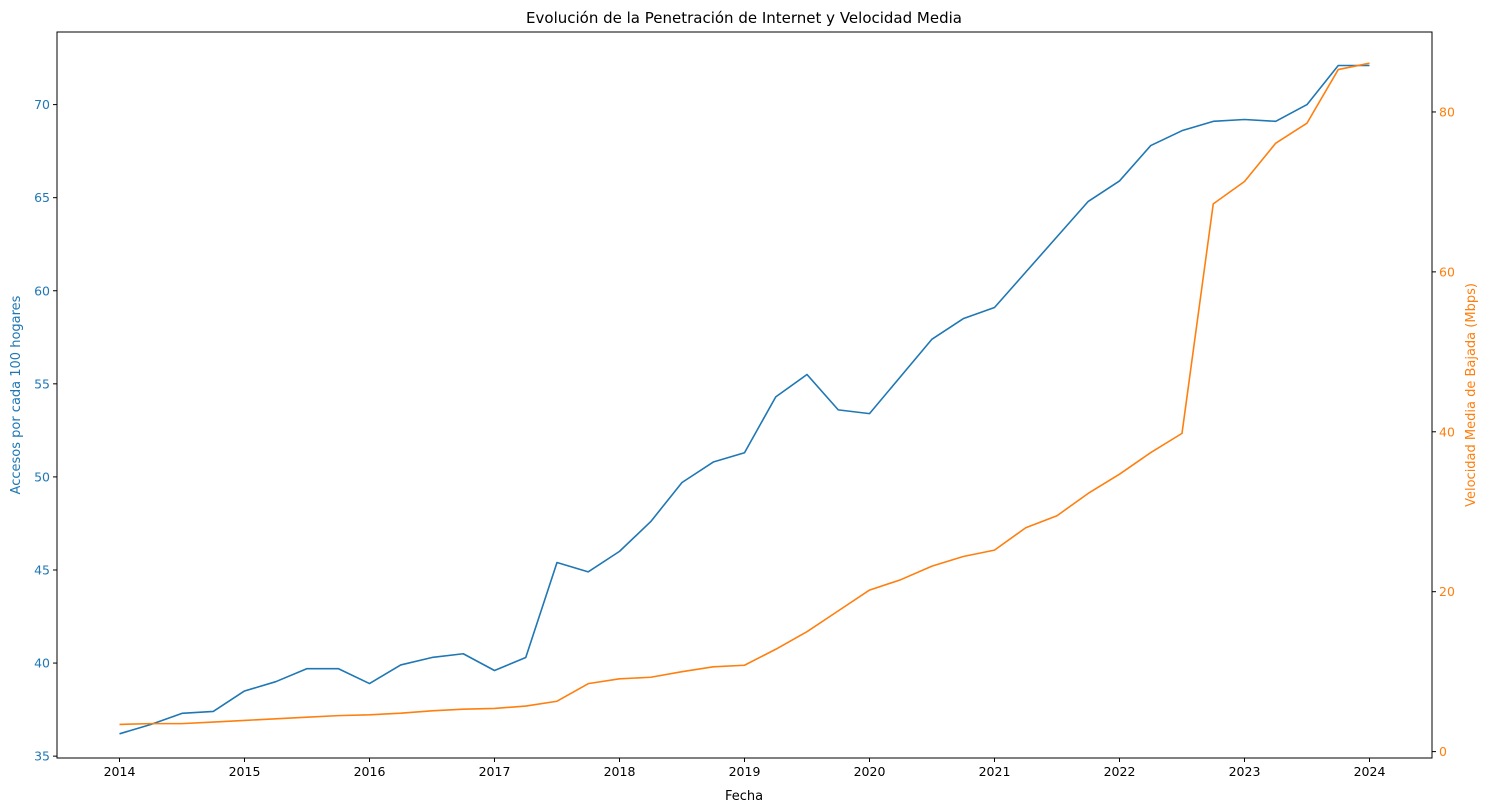  I want to click on left-y-axis-label: Accesos por cada 100 hogares, so click(16, 394).